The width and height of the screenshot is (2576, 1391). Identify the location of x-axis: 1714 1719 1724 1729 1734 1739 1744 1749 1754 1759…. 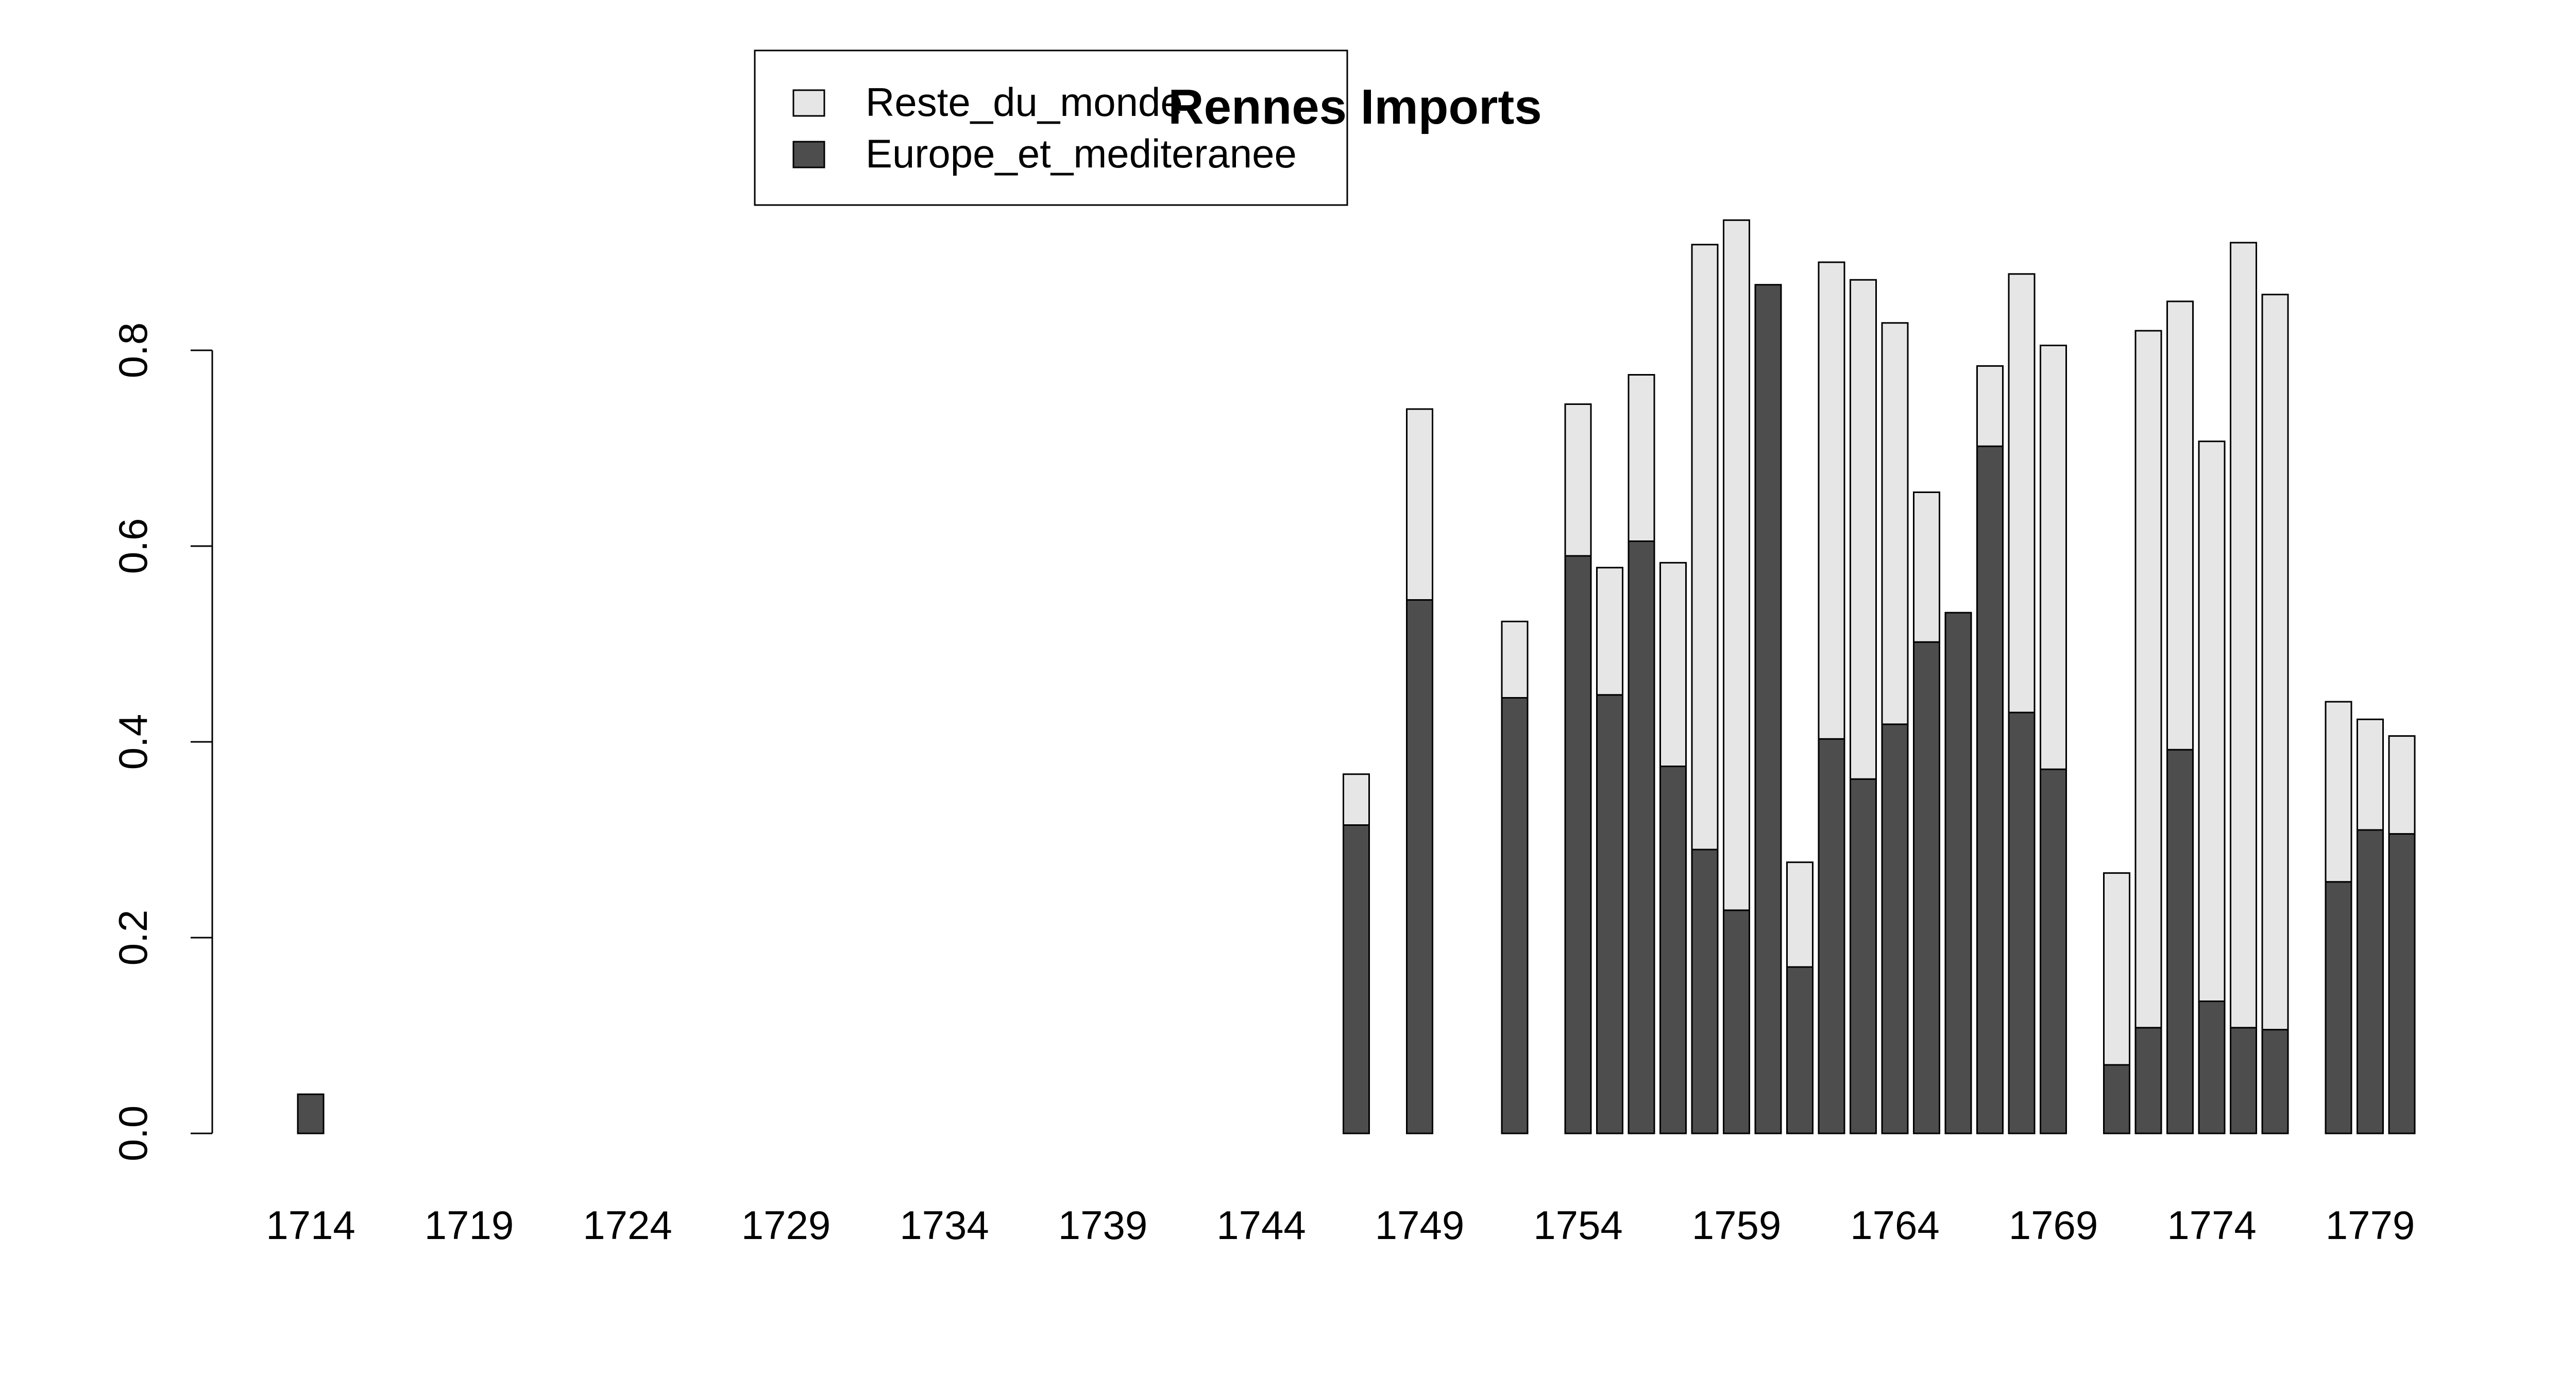
(1340, 1225).